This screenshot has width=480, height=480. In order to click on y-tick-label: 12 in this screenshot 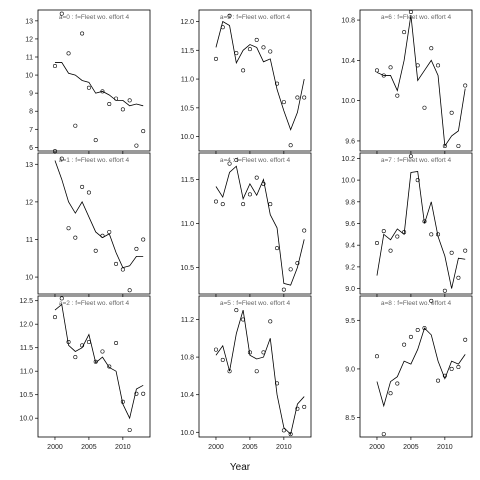, I will do `click(29, 202)`.